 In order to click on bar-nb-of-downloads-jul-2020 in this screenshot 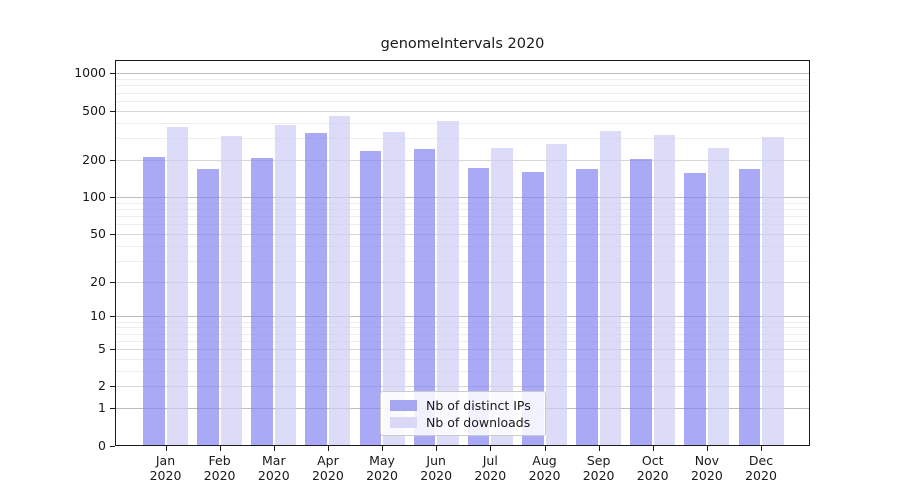, I will do `click(502, 296)`.